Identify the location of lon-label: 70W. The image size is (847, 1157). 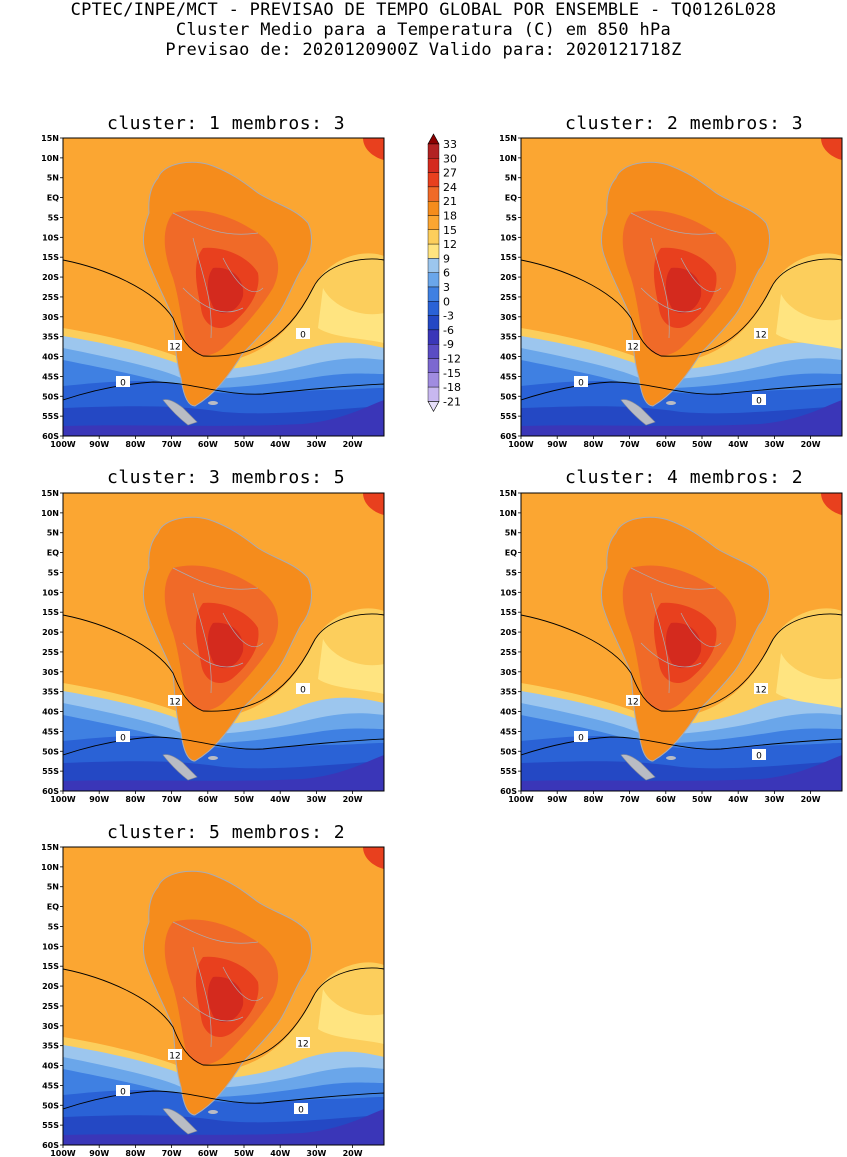
(172, 1153).